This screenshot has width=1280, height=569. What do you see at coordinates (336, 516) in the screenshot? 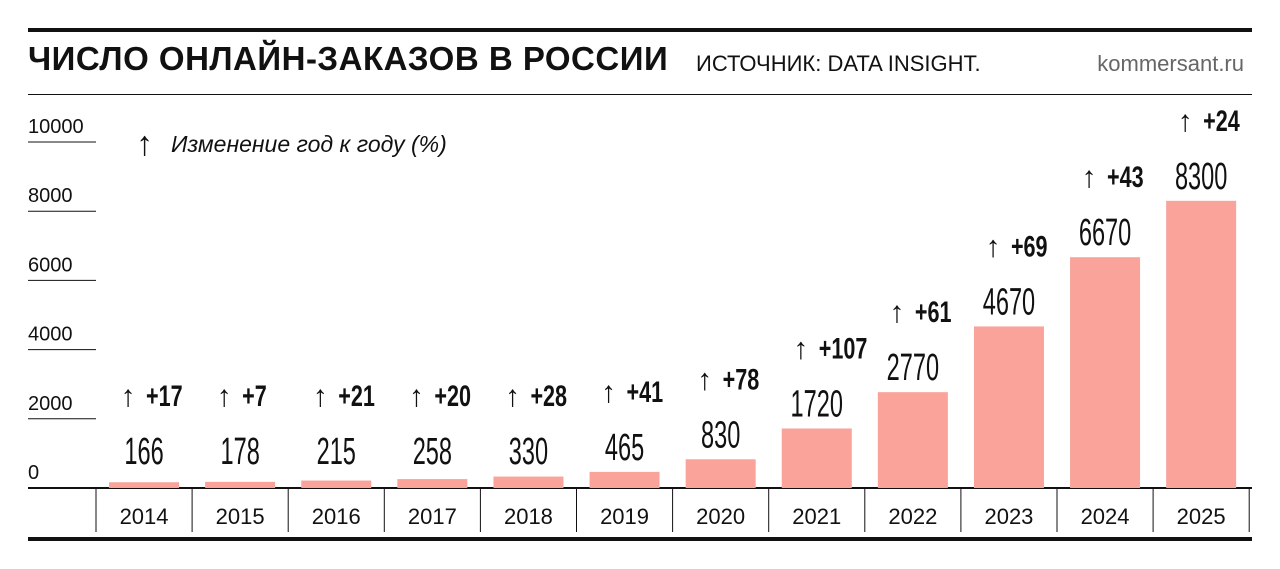
I see `x-tick-label: 2016` at bounding box center [336, 516].